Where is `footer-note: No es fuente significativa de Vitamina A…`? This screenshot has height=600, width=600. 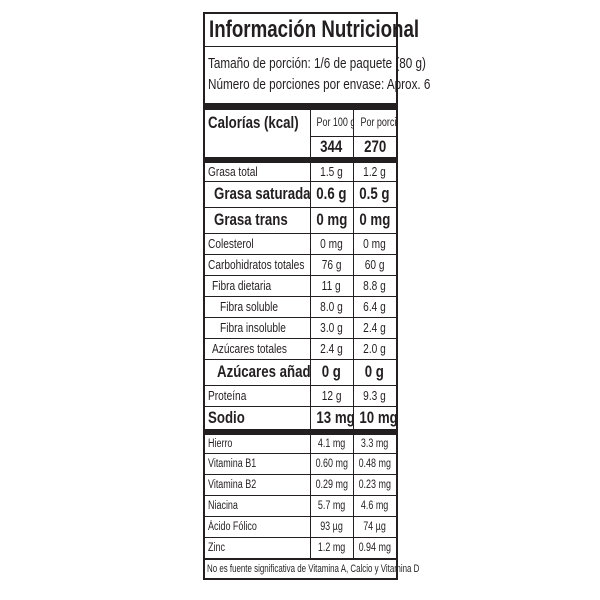 footer-note: No es fuente significativa de Vitamina A… is located at coordinates (312, 568).